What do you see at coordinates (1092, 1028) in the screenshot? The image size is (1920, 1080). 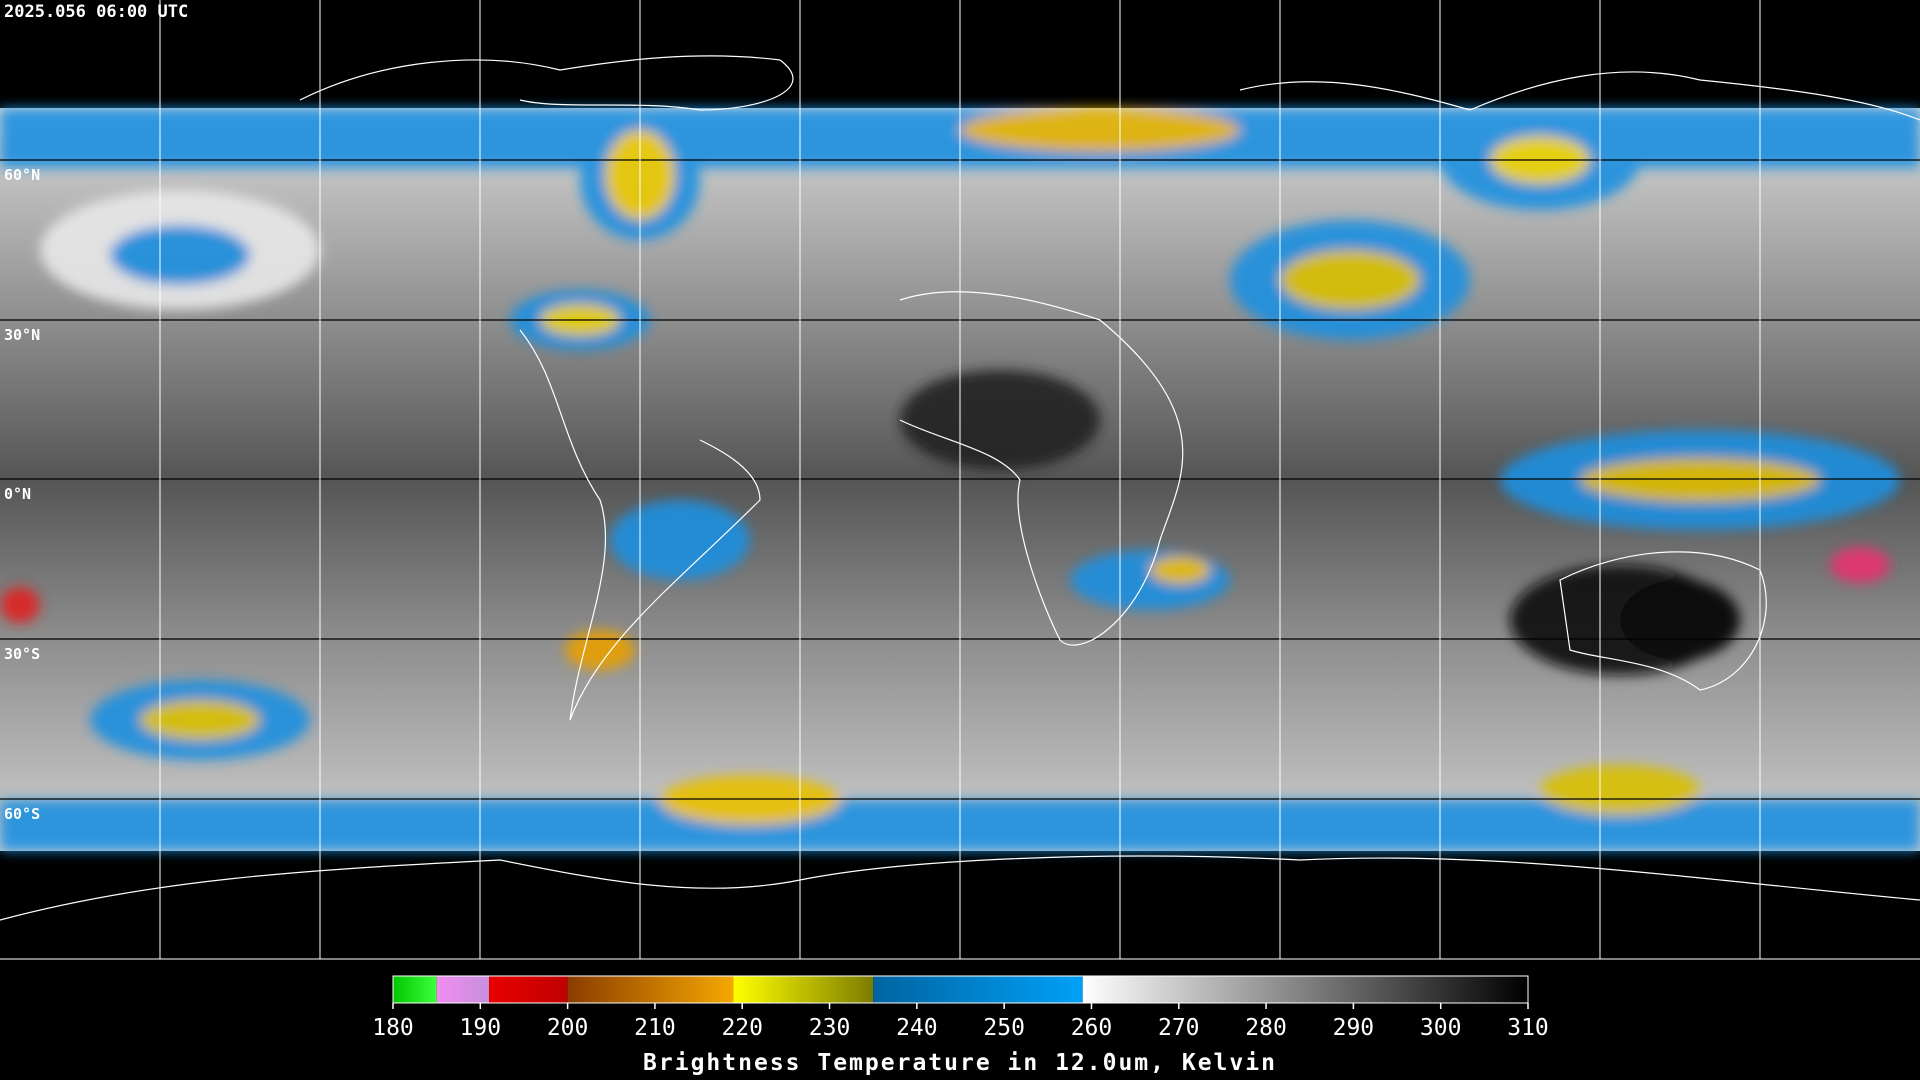 I see `colorbar-tick-label: 260` at bounding box center [1092, 1028].